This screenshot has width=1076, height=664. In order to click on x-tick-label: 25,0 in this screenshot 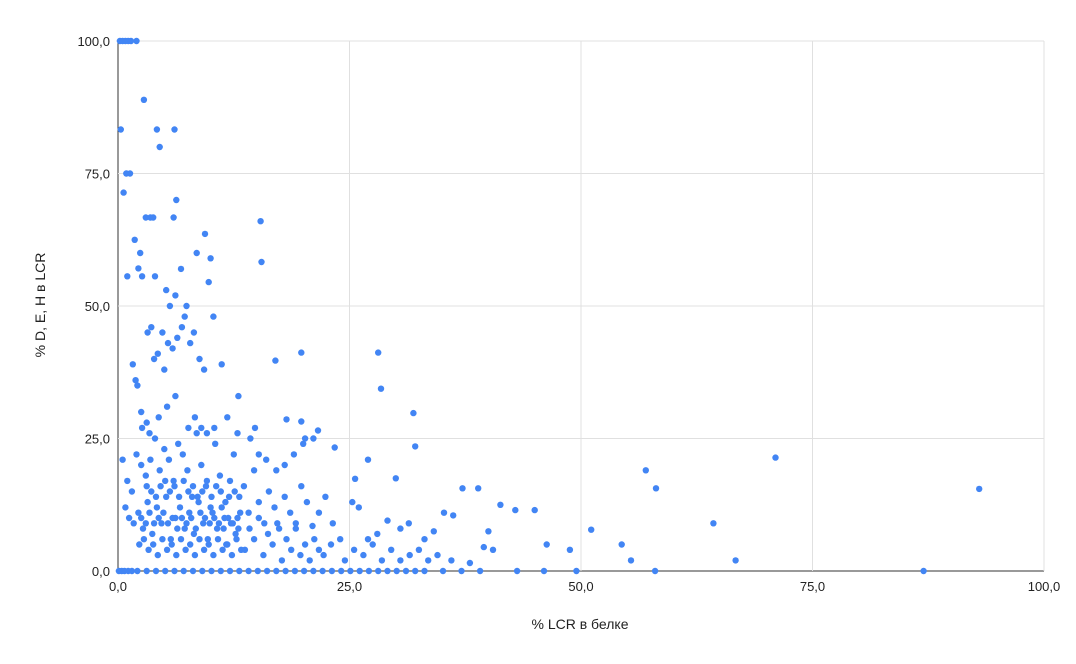, I will do `click(349, 586)`.